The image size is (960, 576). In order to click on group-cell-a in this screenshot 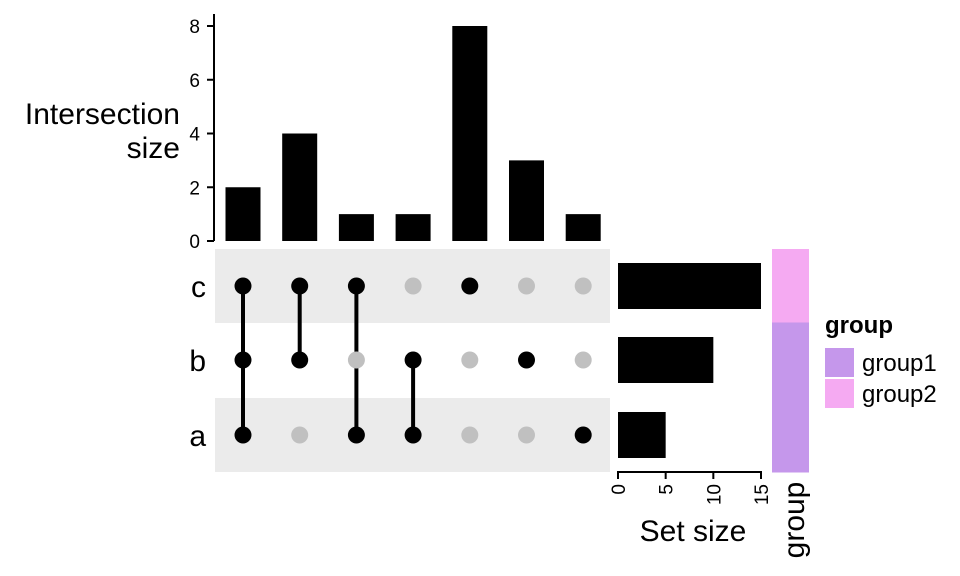, I will do `click(790, 435)`.